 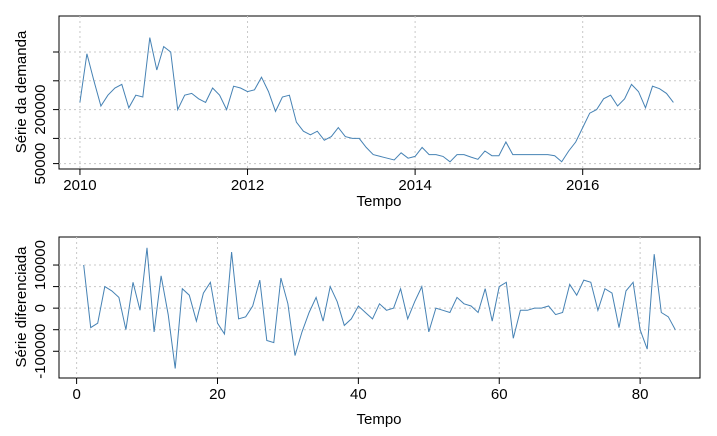 What do you see at coordinates (21, 91) in the screenshot?
I see `y-axis-label: Série da demanda` at bounding box center [21, 91].